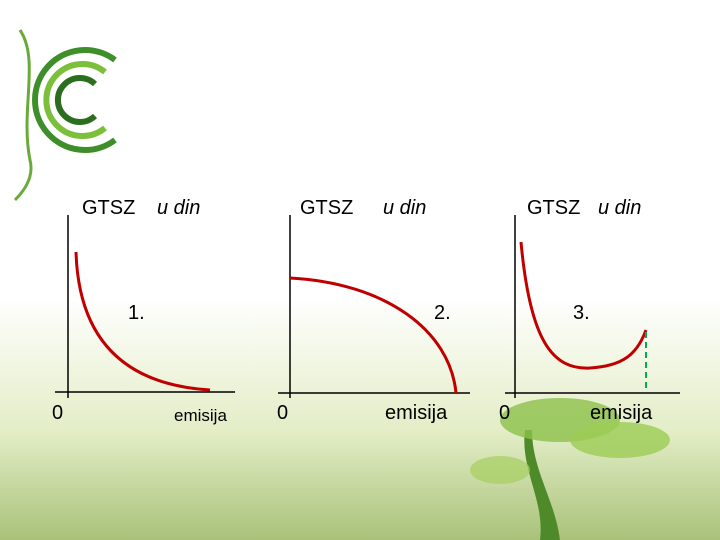 This screenshot has height=540, width=720. I want to click on graph-1: GTSZ u din 1. 0 emisija, so click(143, 311).